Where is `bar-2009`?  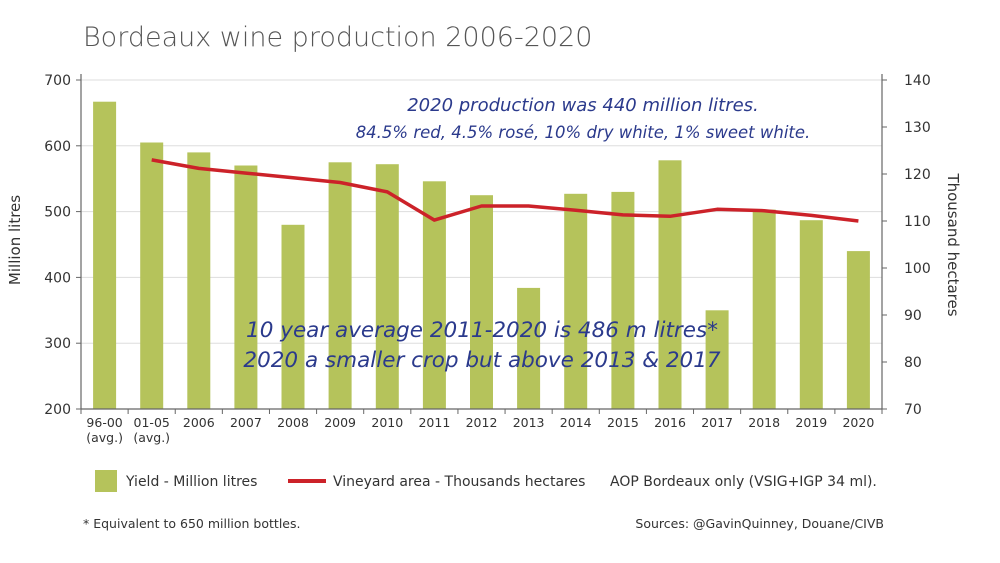
bar-2009 is located at coordinates (340, 286).